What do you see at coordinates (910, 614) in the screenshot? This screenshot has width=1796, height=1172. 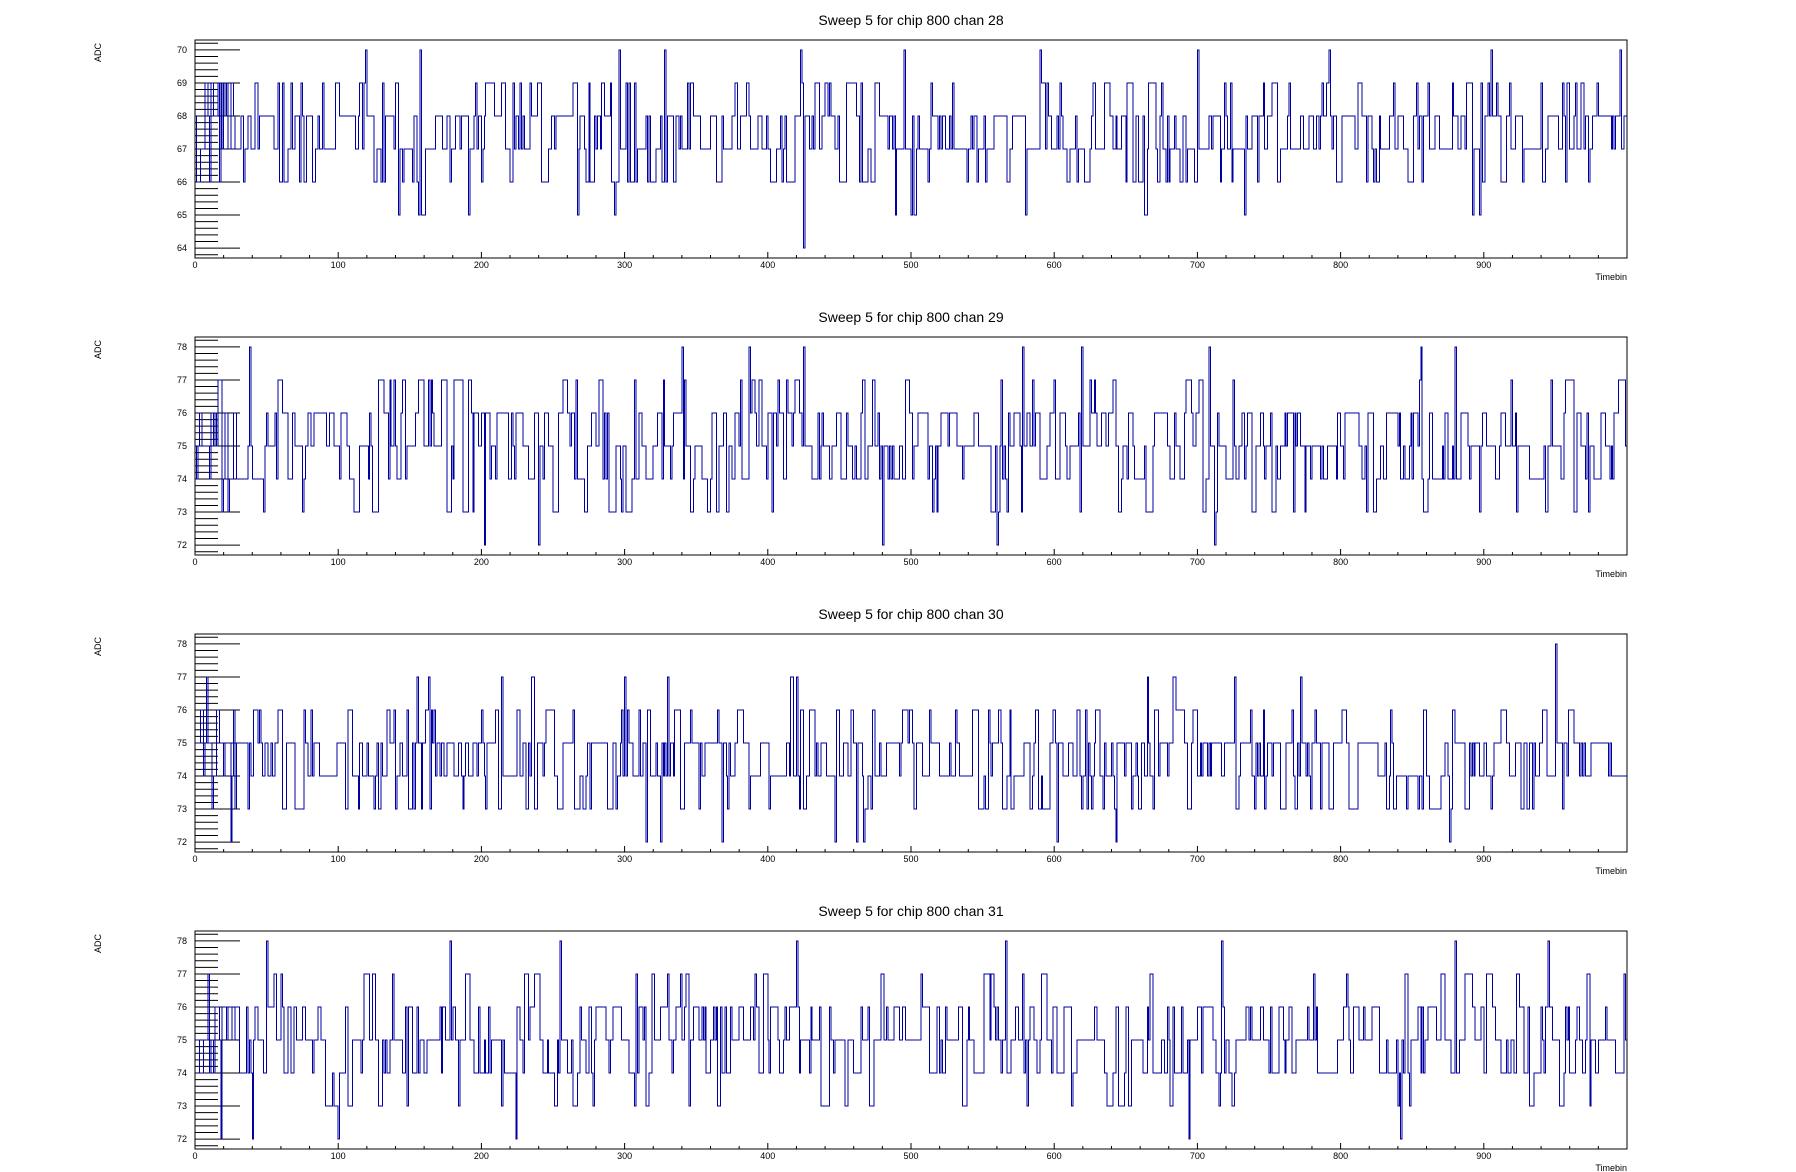 I see `chart-title: Sweep 5 for chip 800 chan 30` at bounding box center [910, 614].